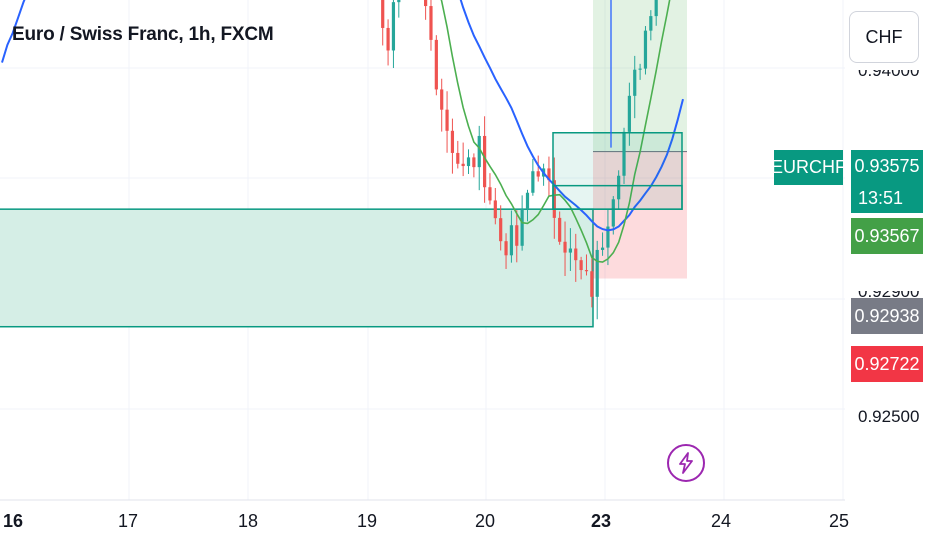 The width and height of the screenshot is (932, 550). What do you see at coordinates (617, 171) in the screenshot?
I see `entry-zone` at bounding box center [617, 171].